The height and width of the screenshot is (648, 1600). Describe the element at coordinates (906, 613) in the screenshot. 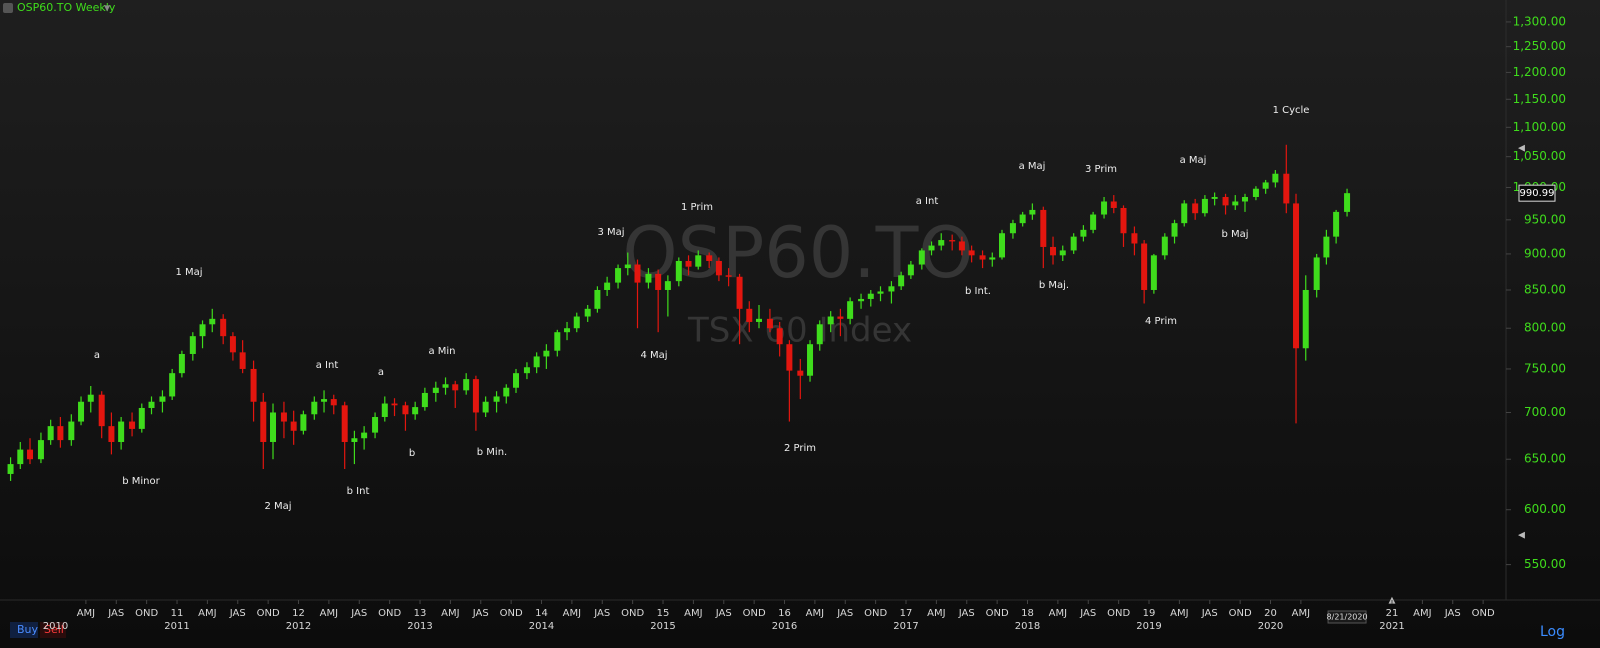

I see `x-tick-label: 17` at that location.